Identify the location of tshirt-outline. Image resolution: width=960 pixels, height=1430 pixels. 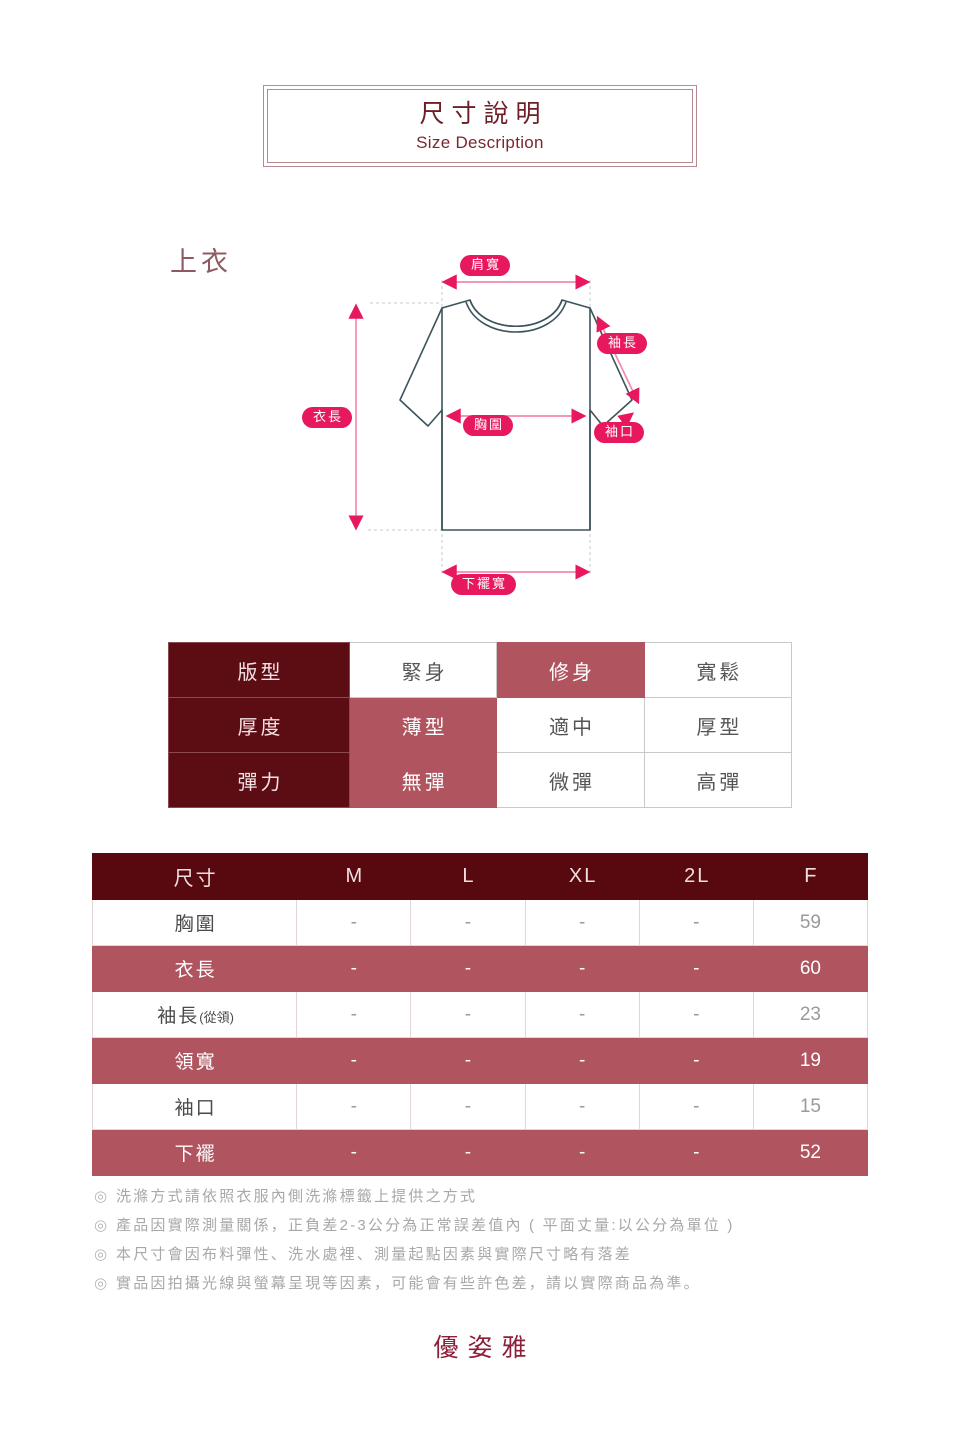
(516, 415).